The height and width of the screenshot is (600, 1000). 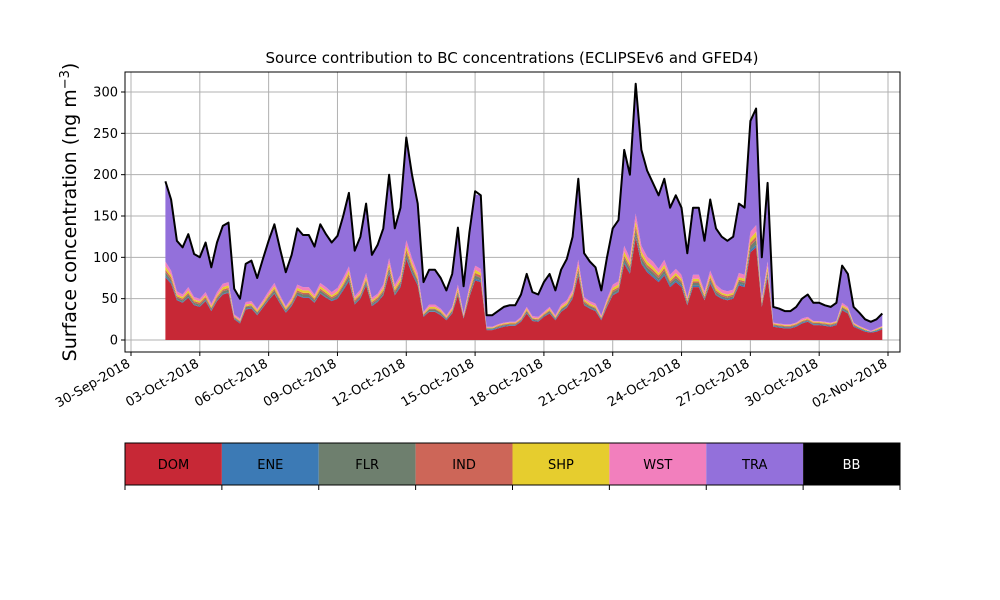 I want to click on legend-swatch-shp, so click(x=561, y=464).